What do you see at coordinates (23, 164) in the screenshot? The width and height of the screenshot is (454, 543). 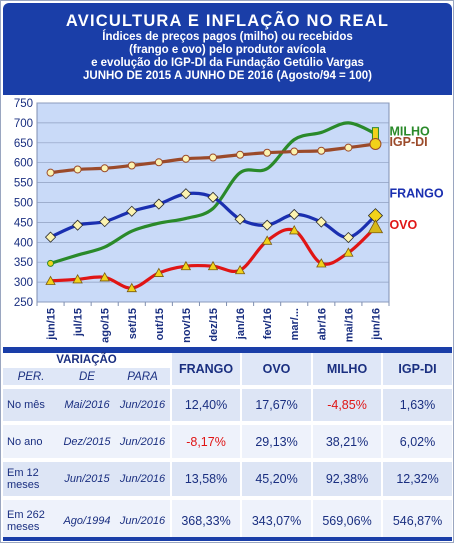 I see `y-tick-label: 600` at bounding box center [23, 164].